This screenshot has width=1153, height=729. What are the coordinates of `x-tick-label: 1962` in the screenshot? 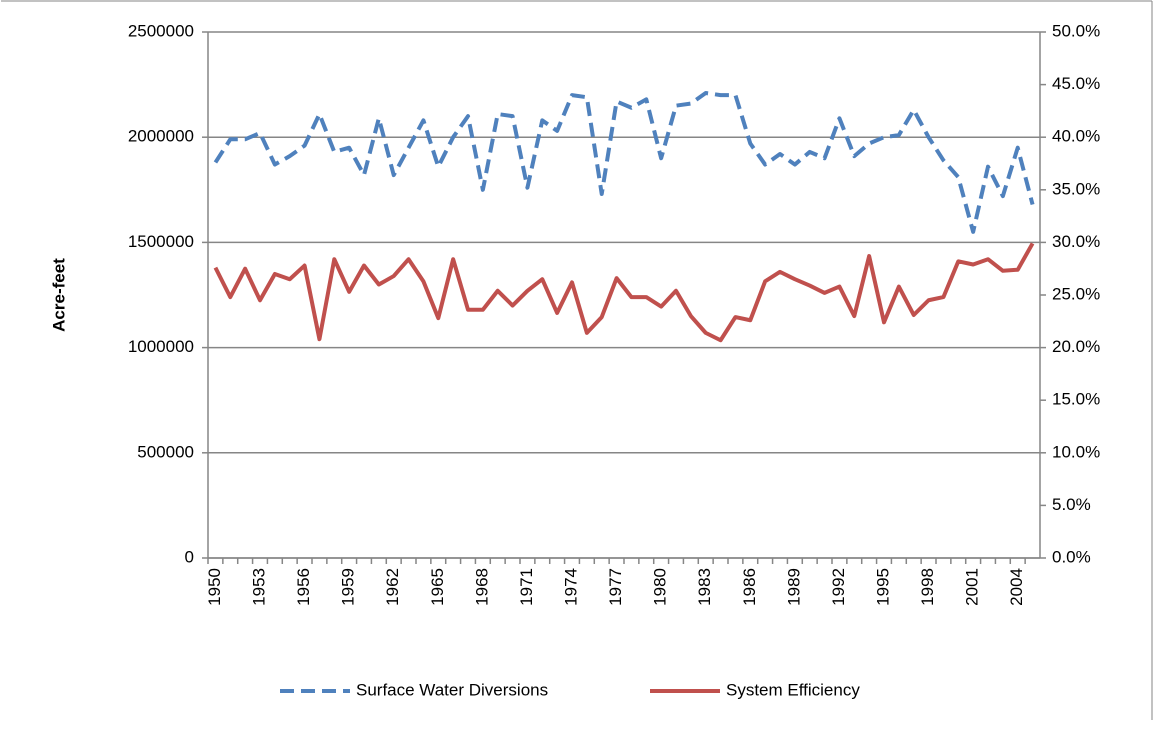 It's located at (392, 587).